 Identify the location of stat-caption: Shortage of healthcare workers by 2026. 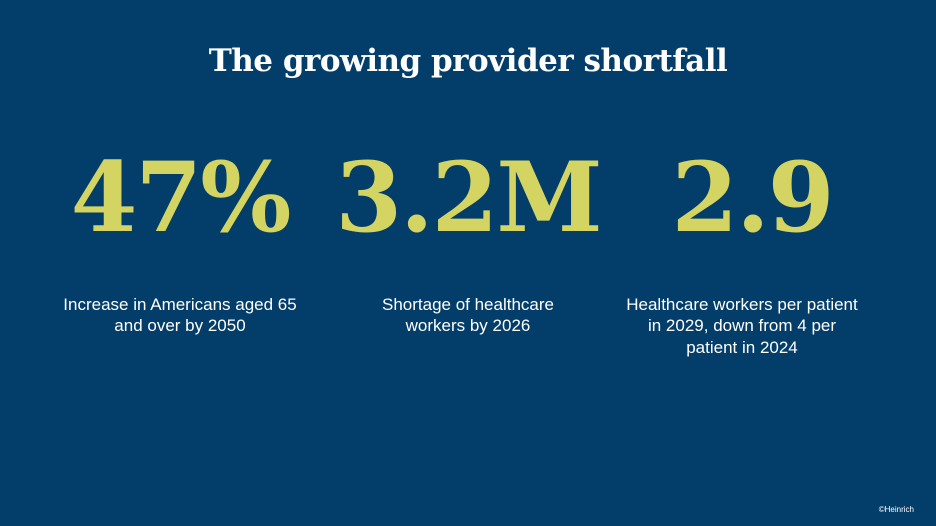
(467, 315).